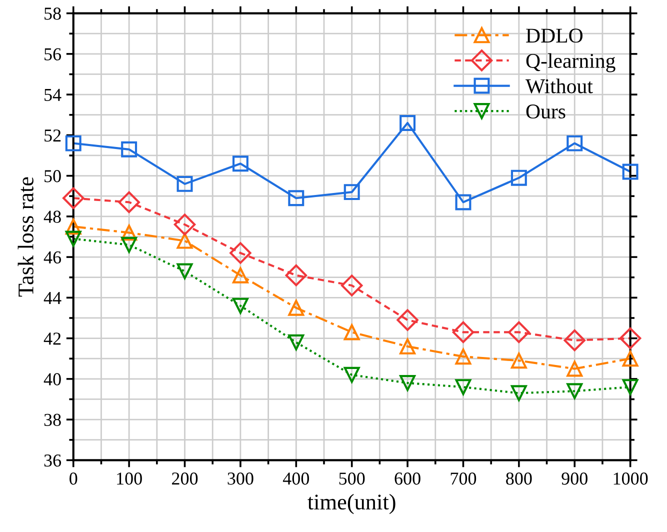 The image size is (667, 532). What do you see at coordinates (26, 237) in the screenshot?
I see `y-axis-title: Task loss rate` at bounding box center [26, 237].